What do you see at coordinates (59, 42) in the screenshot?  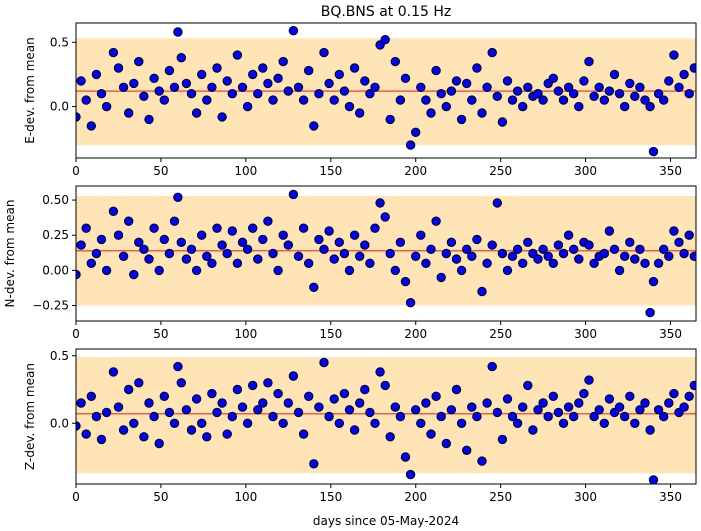 I see `y-tick-label: 0.5` at bounding box center [59, 42].